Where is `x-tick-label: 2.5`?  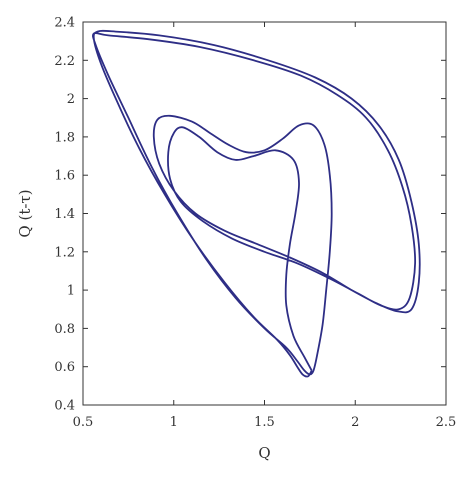
x-tick-label: 2.5 is located at coordinates (446, 422).